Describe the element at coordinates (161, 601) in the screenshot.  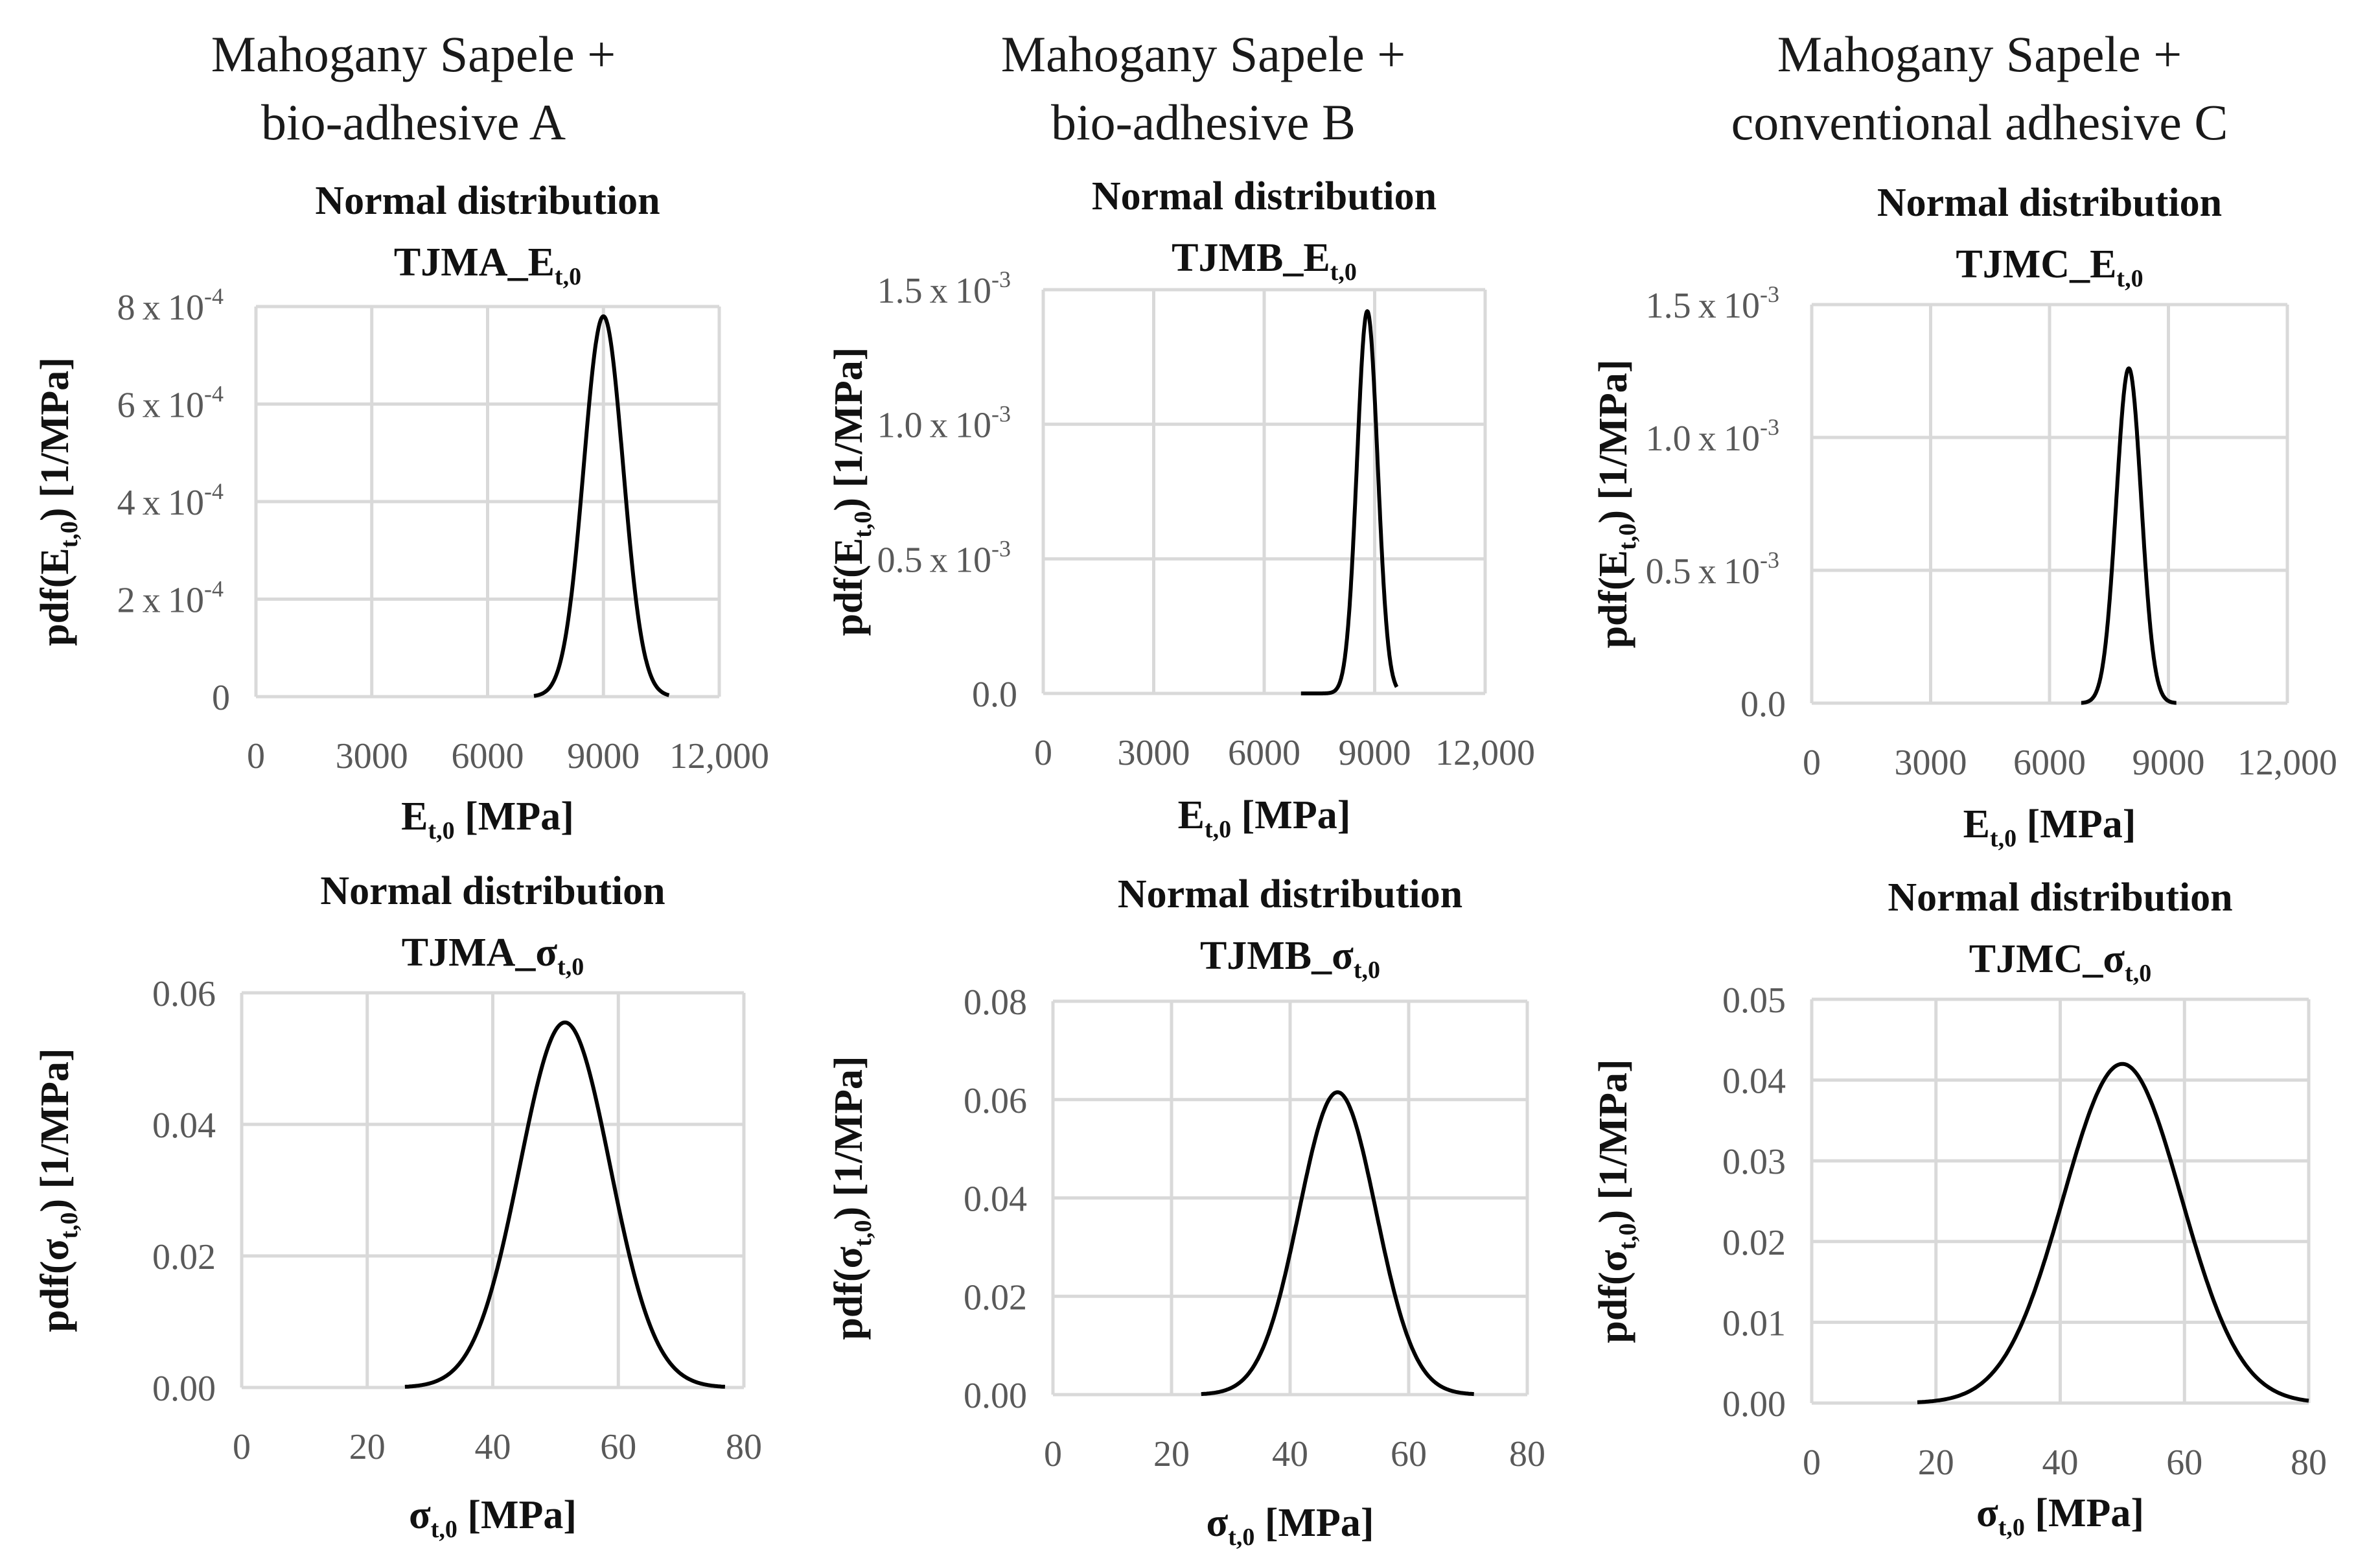
I see `y-tick-label: 2 x 10` at that location.